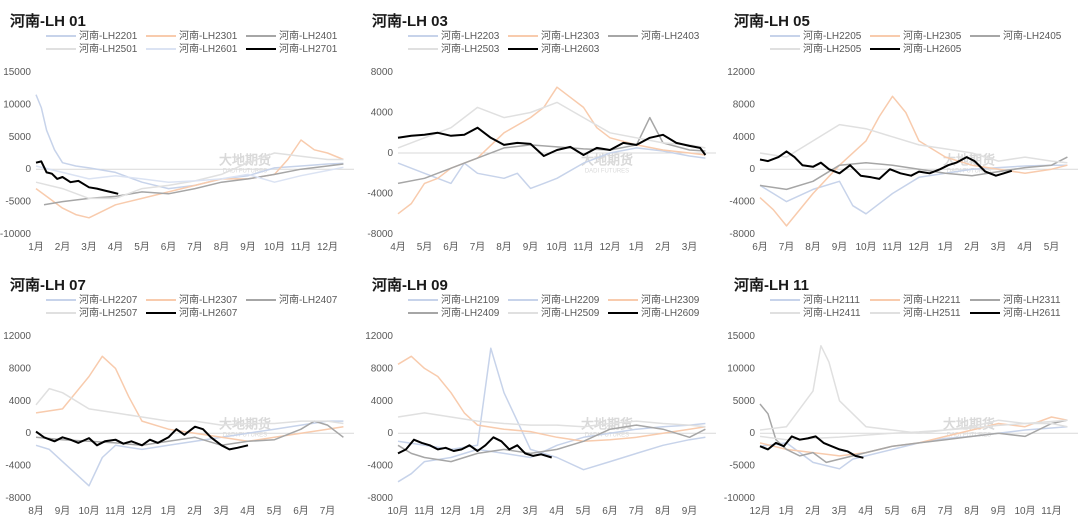 This screenshot has height=528, width=1080. Describe the element at coordinates (1020, 36) in the screenshot. I see `legend-item: 河南-LH2405` at that location.